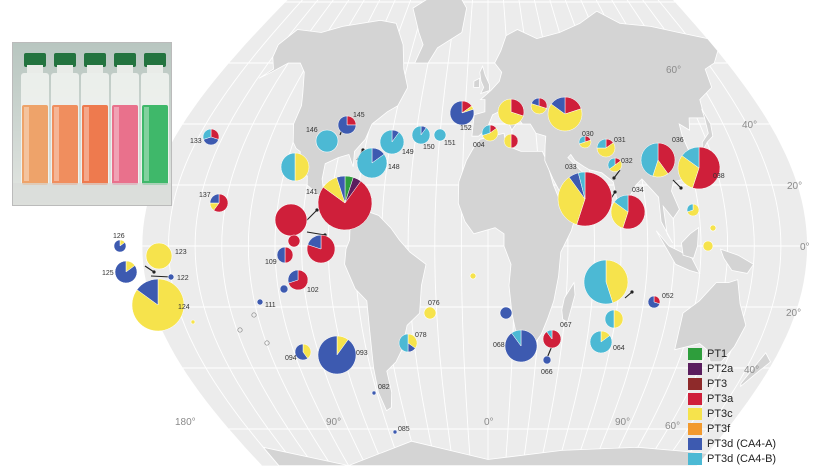  What do you see at coordinates (291, 358) in the screenshot?
I see `site-label-094: 094` at bounding box center [291, 358].